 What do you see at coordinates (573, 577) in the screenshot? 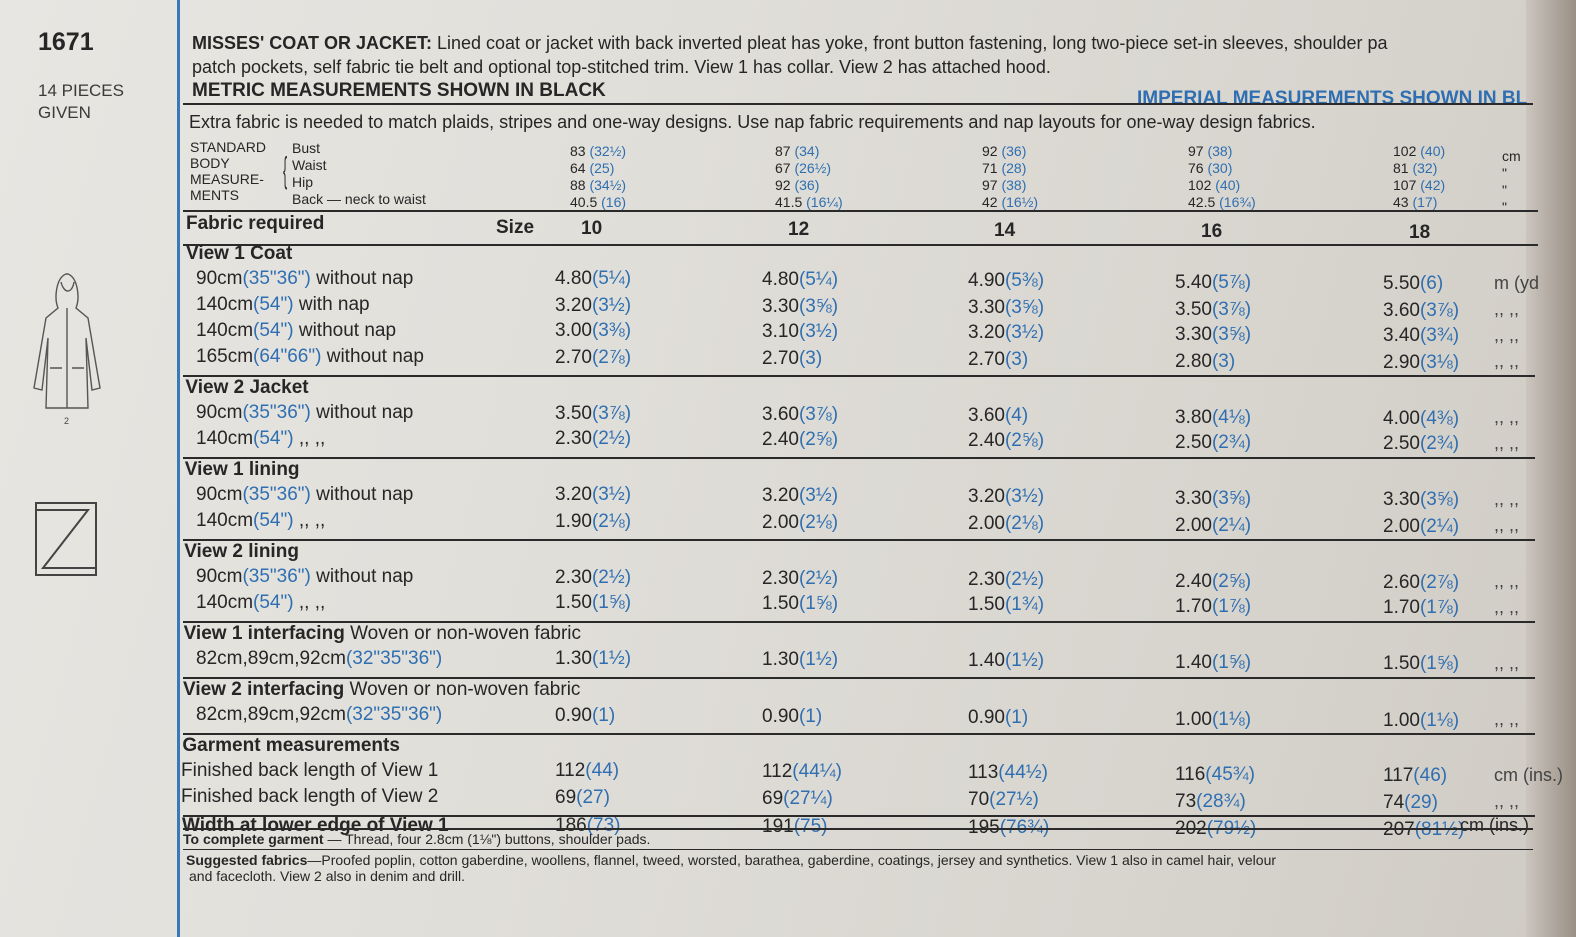
I see `metric-value: 2.30` at bounding box center [573, 577].